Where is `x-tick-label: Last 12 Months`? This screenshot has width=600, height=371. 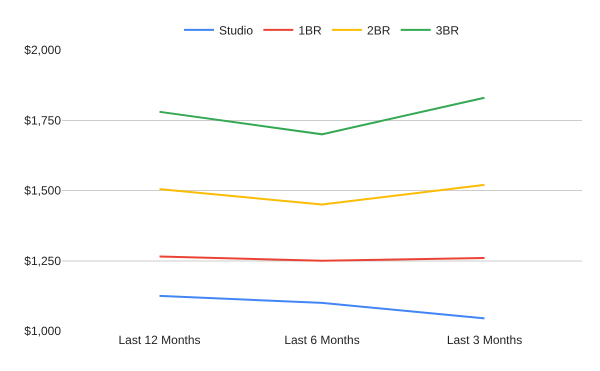 x-tick-label: Last 12 Months is located at coordinates (159, 340).